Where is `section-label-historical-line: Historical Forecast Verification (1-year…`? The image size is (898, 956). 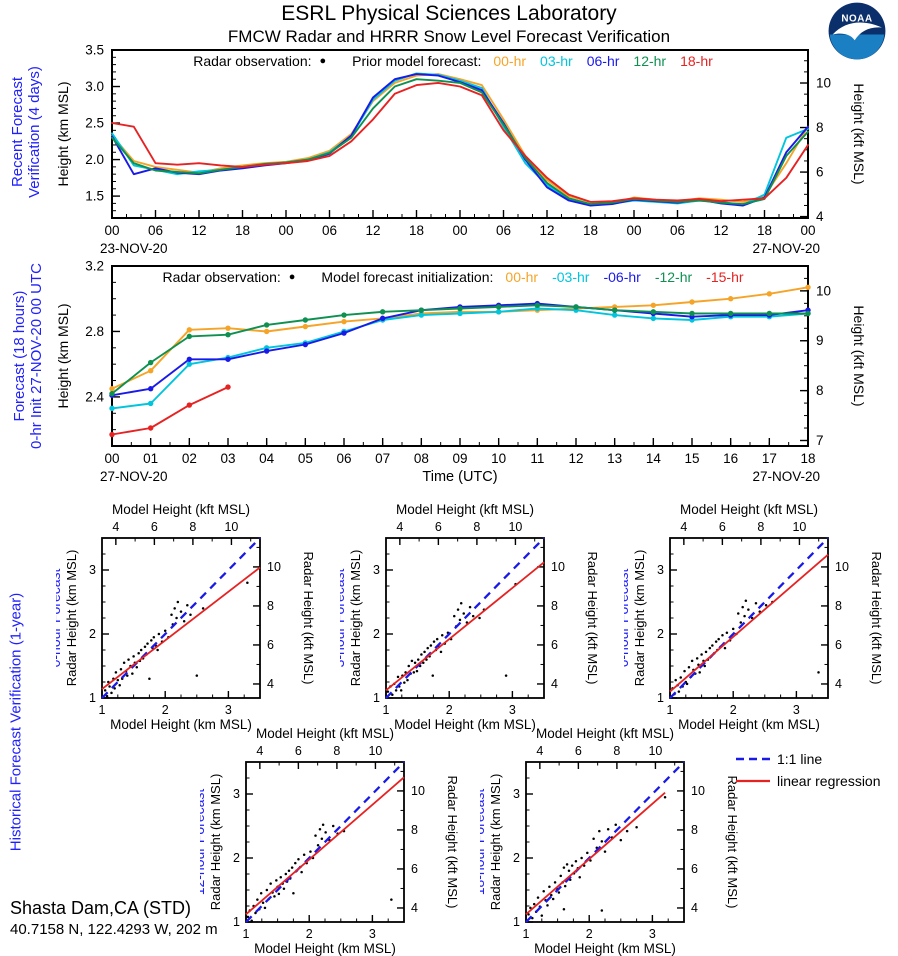 section-label-historical-line: Historical Forecast Verification (1-year… is located at coordinates (16, 722).